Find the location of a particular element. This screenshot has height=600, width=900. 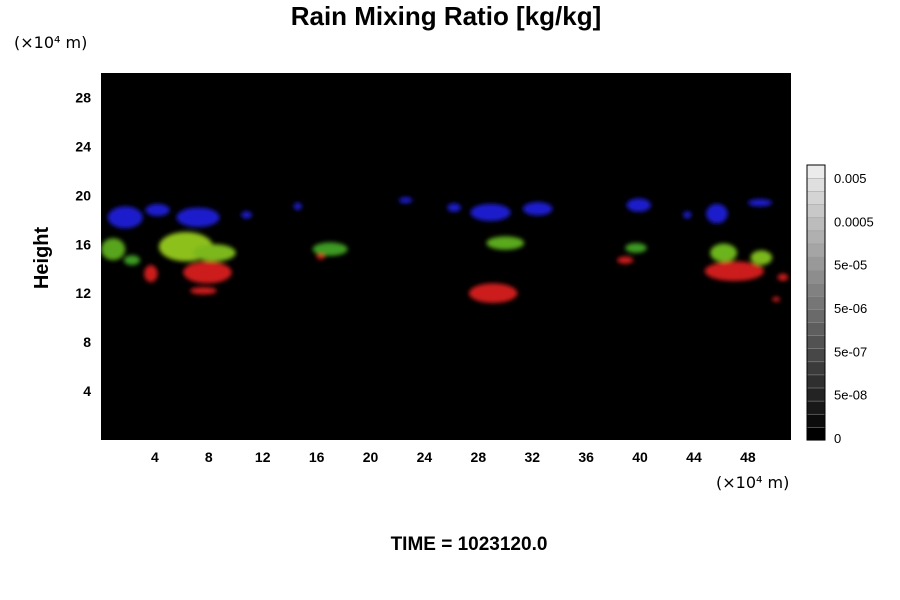

x-tick-label: 32 is located at coordinates (532, 457).